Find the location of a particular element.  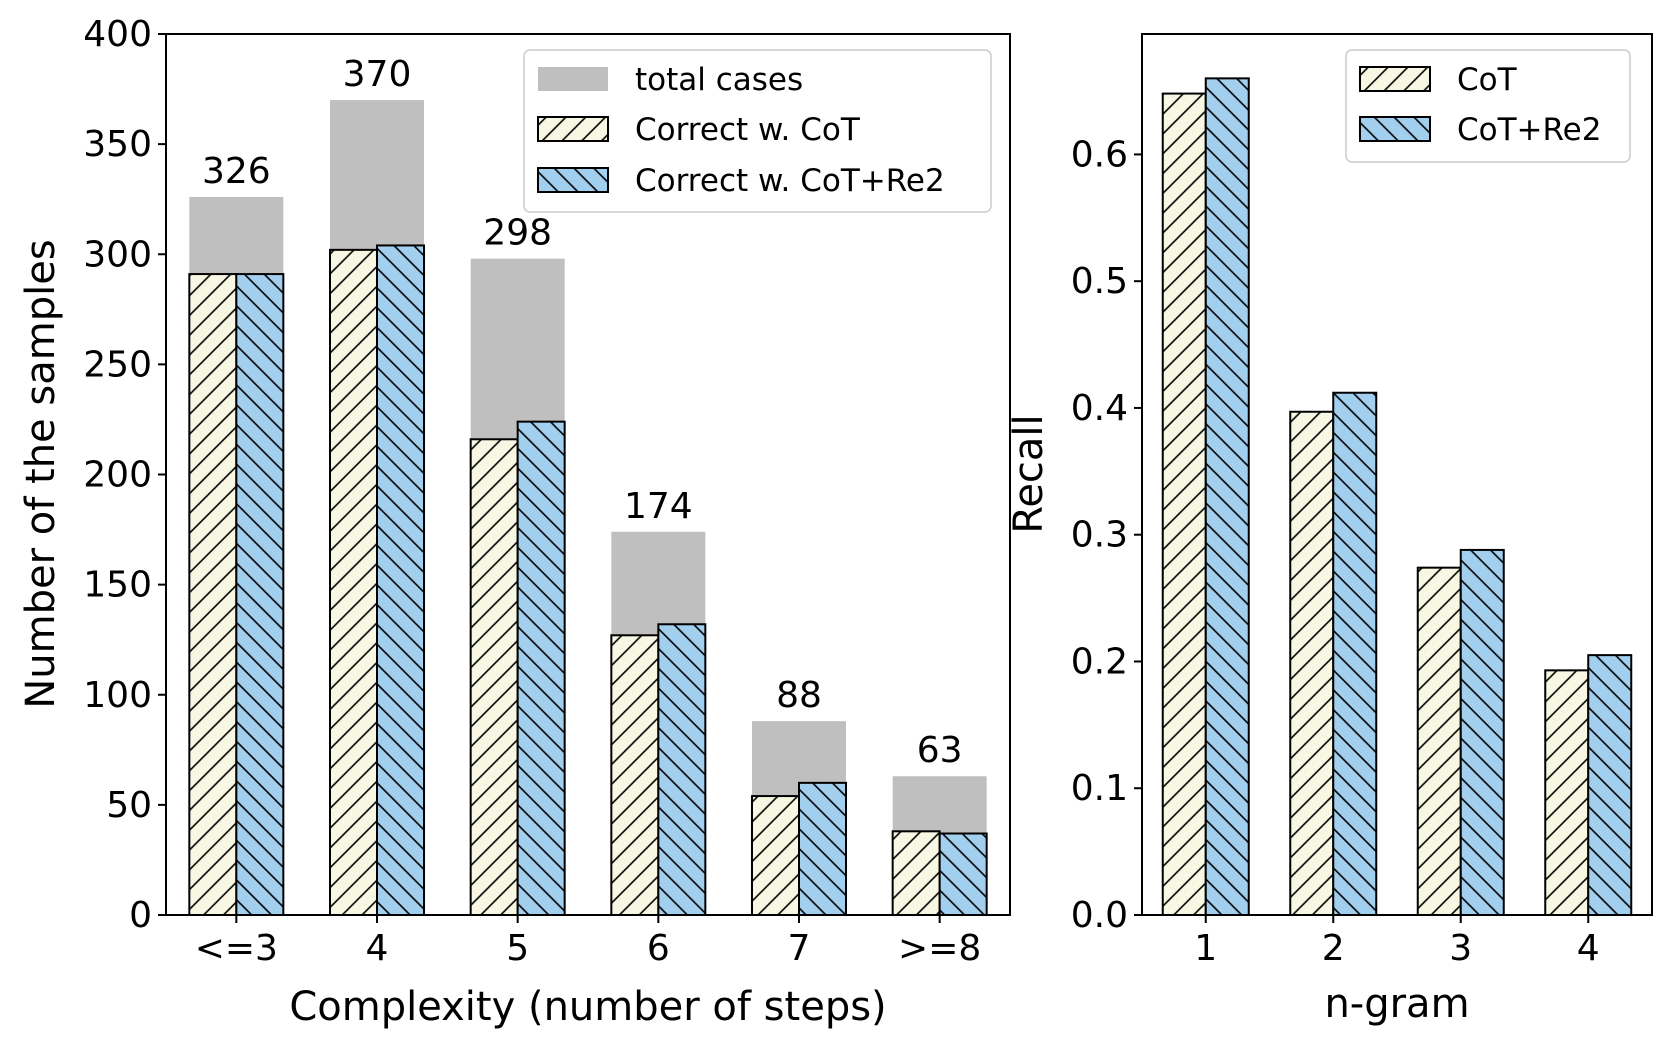

recall-y-ticks: 0.0 0.1 0.2 0.3 0.4 0.5 0.6 is located at coordinates (1106, 535).